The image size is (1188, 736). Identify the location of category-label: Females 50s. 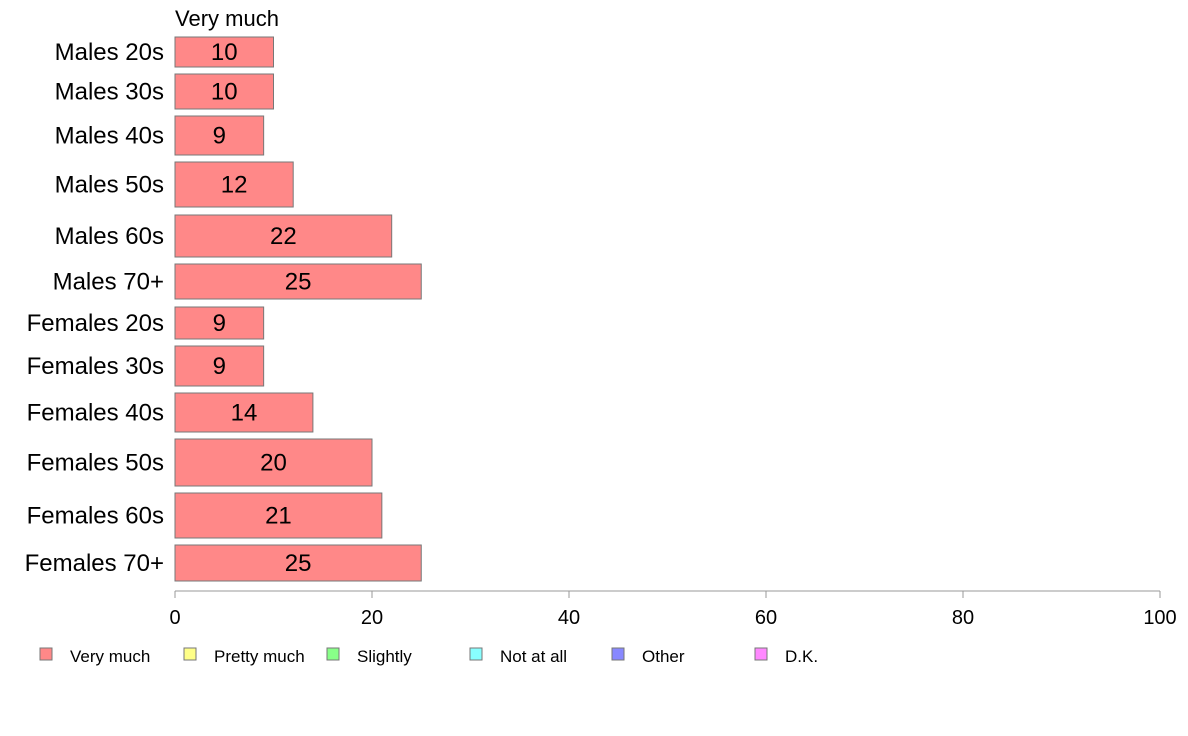
(95, 463).